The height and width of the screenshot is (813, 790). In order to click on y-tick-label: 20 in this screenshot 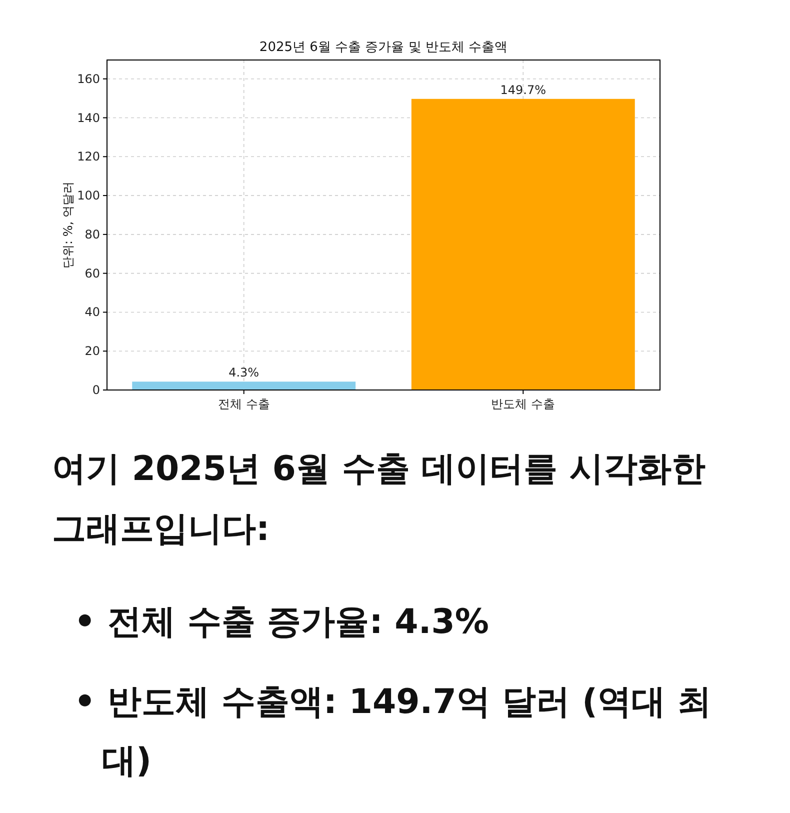, I will do `click(92, 351)`.